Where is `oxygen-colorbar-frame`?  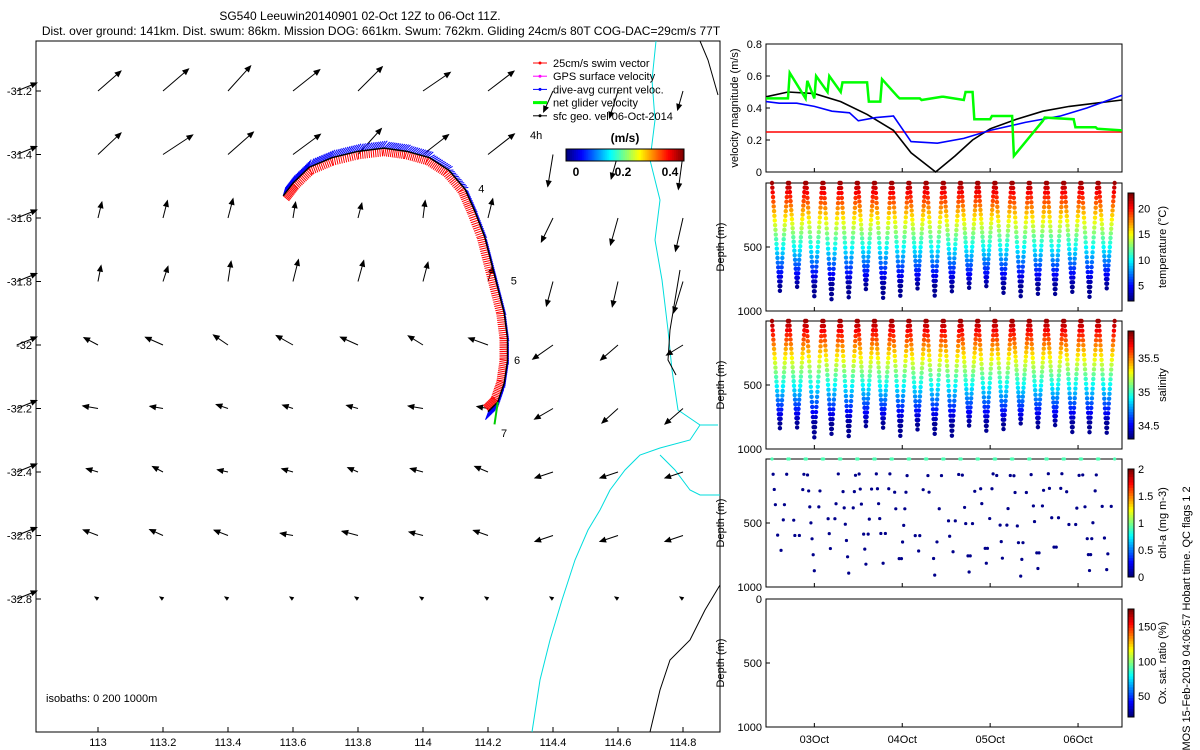
oxygen-colorbar-frame is located at coordinates (1131, 663).